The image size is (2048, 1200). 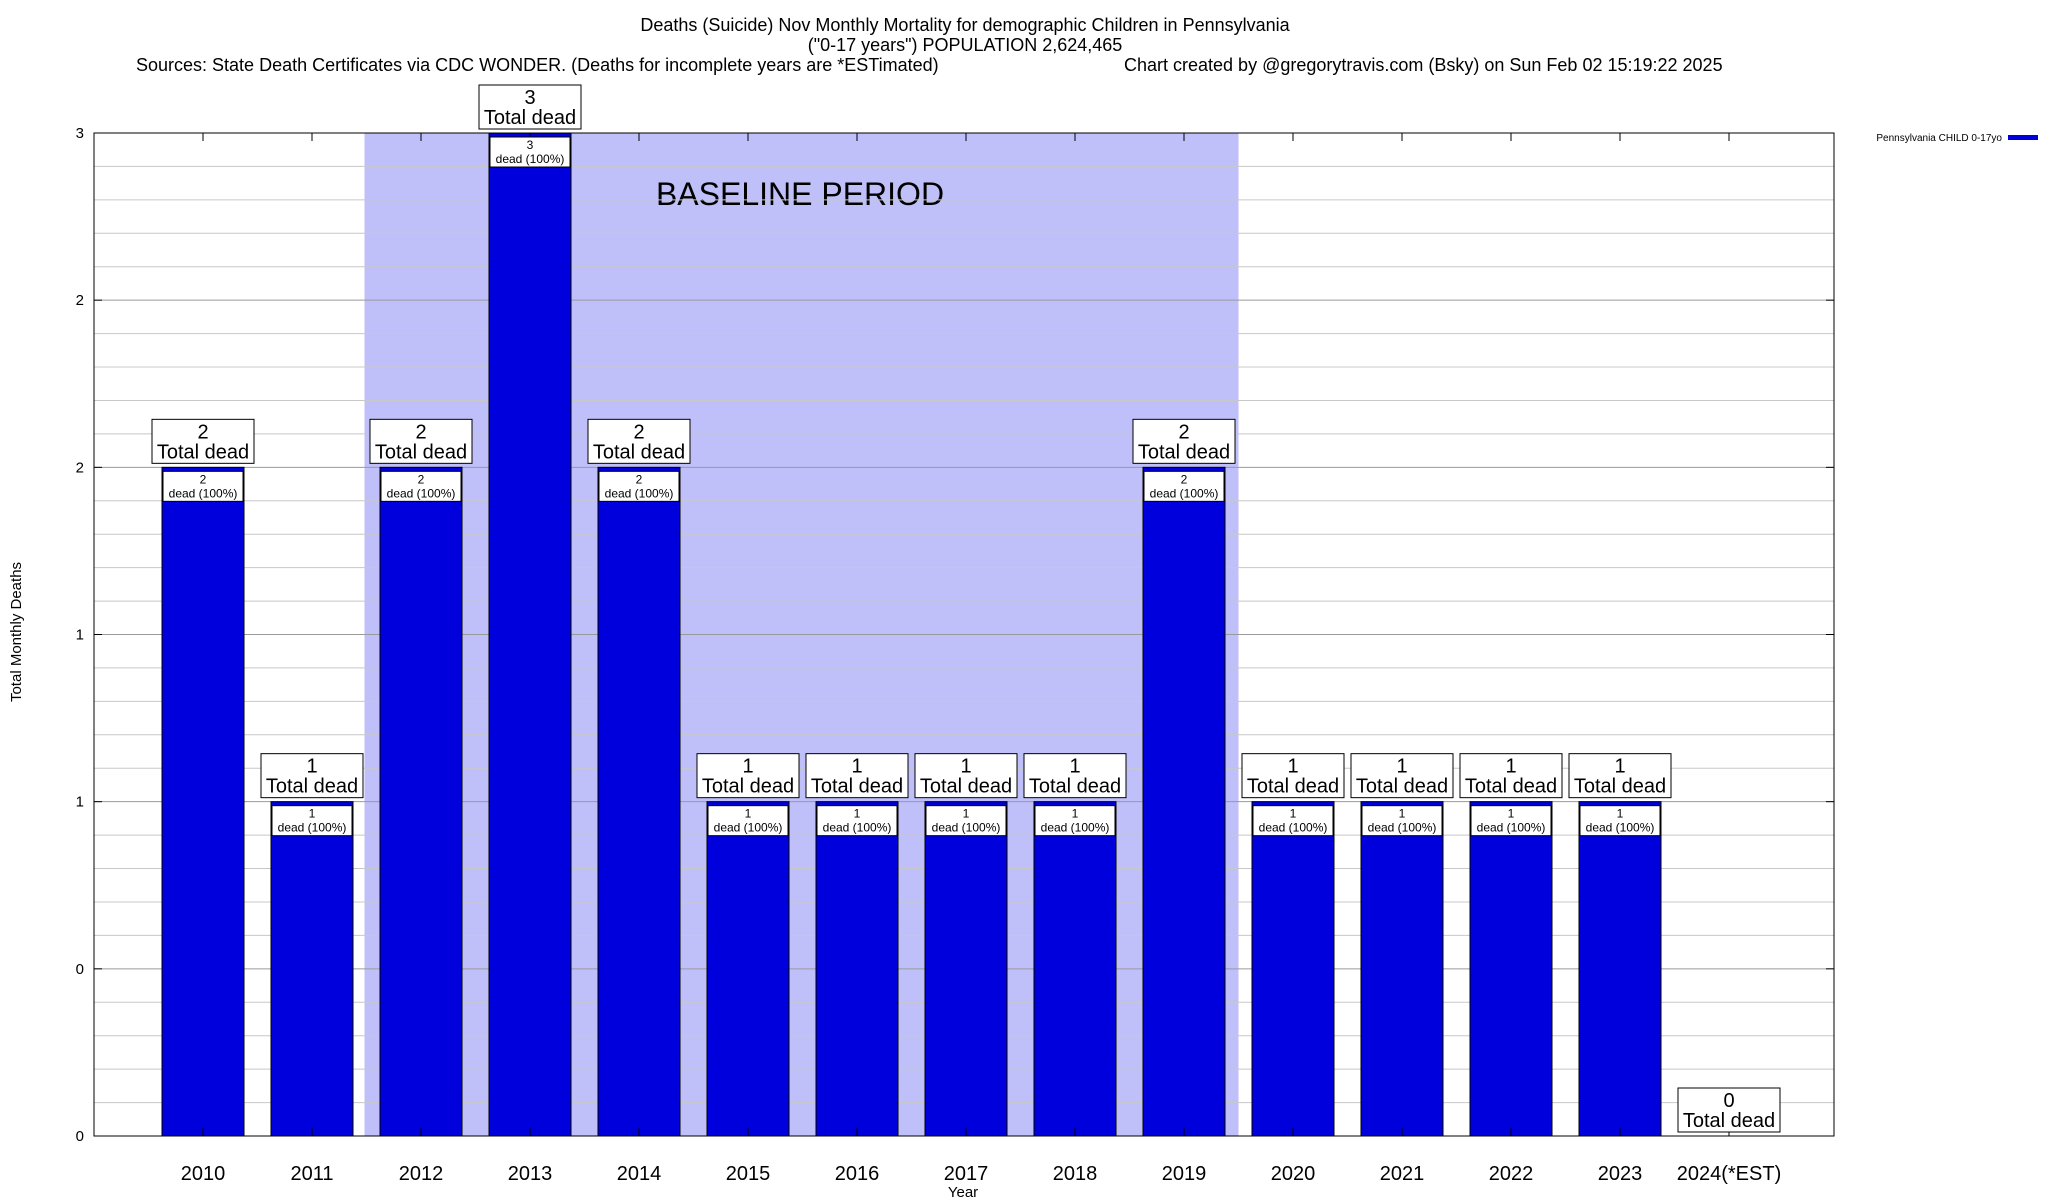 What do you see at coordinates (966, 1174) in the screenshot?
I see `x-tick-label: 2017` at bounding box center [966, 1174].